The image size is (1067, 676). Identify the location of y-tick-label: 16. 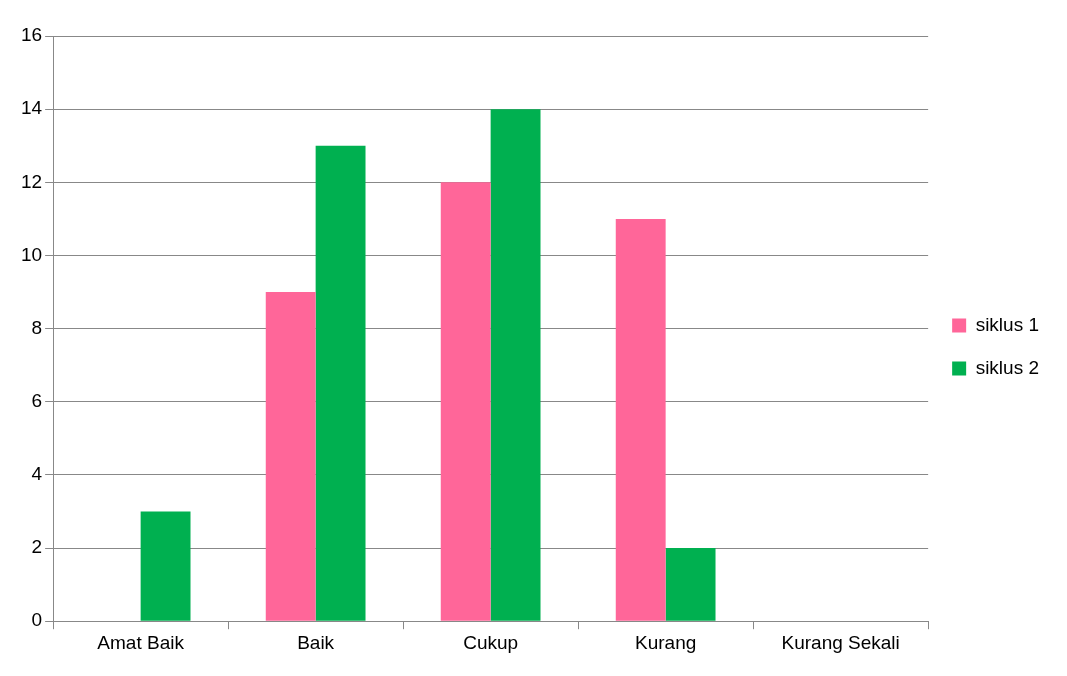
(31, 35).